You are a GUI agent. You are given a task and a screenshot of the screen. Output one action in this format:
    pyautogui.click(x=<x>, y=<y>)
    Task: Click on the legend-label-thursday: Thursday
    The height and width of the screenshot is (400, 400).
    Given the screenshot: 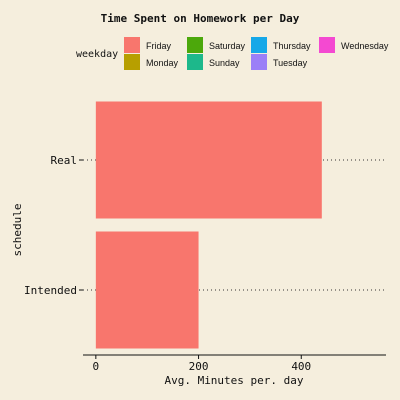 What is the action you would take?
    pyautogui.click(x=292, y=46)
    